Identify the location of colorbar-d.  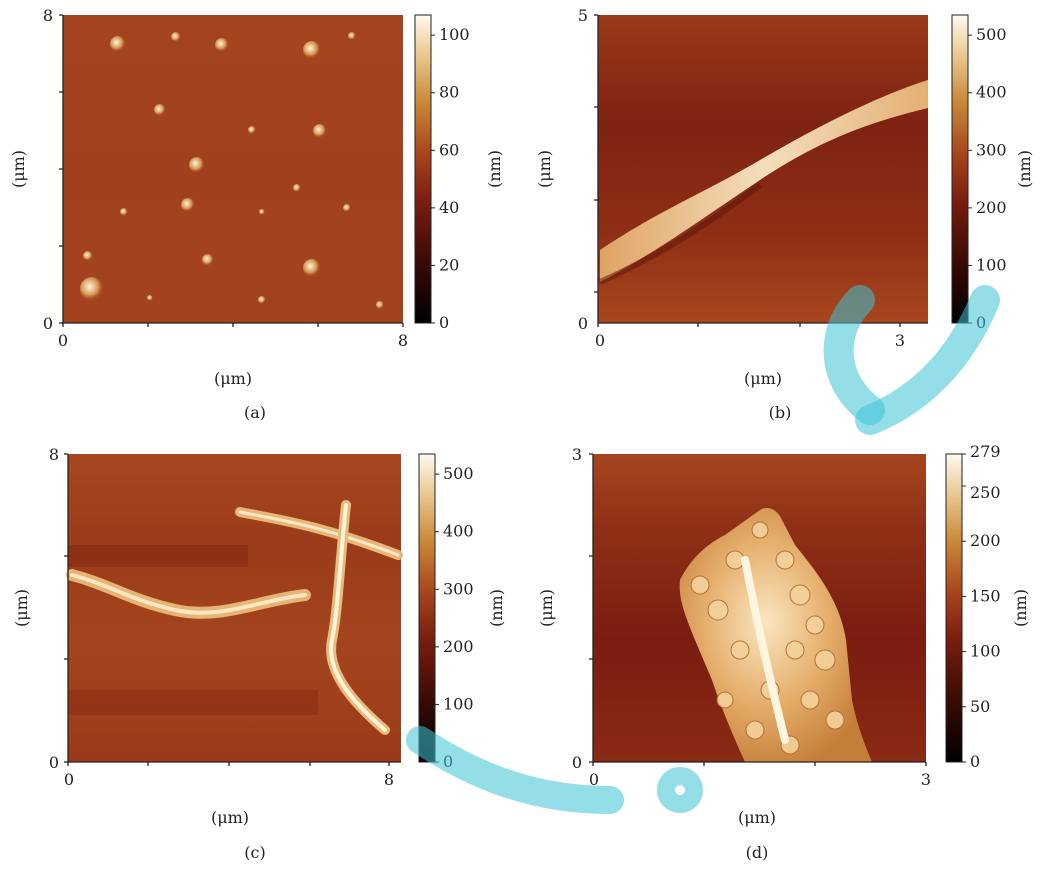
(954, 608).